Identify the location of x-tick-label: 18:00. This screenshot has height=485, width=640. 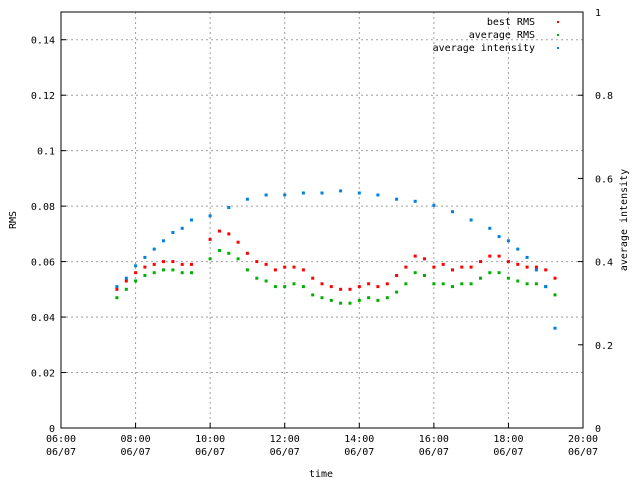
(508, 439).